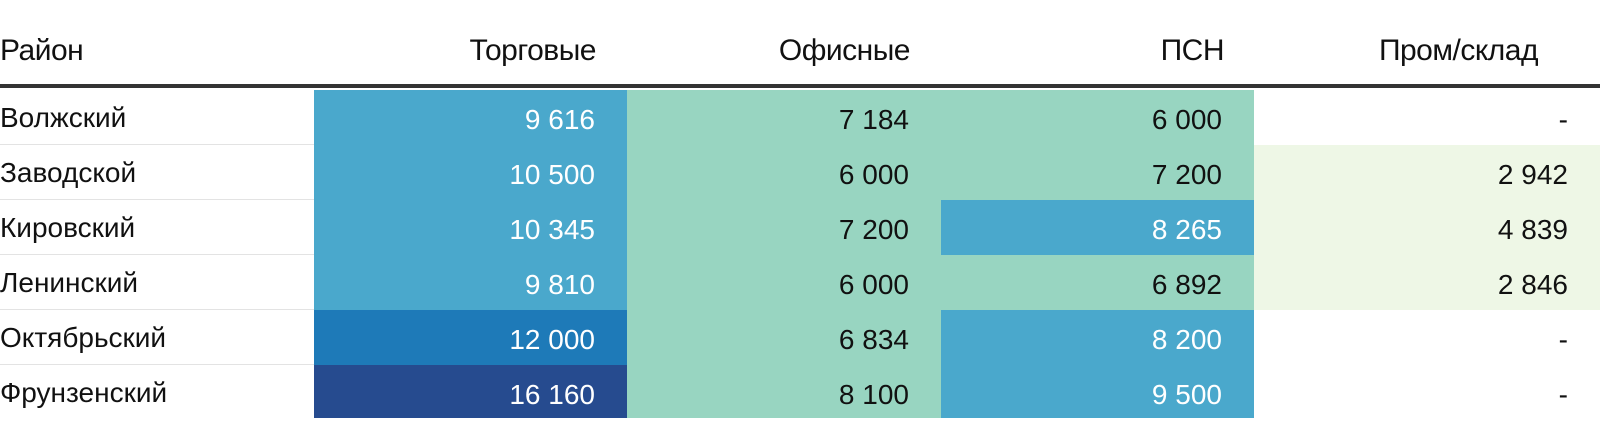 The image size is (1600, 442). Describe the element at coordinates (83, 337) in the screenshot. I see `district-name: Октябрьский` at that location.